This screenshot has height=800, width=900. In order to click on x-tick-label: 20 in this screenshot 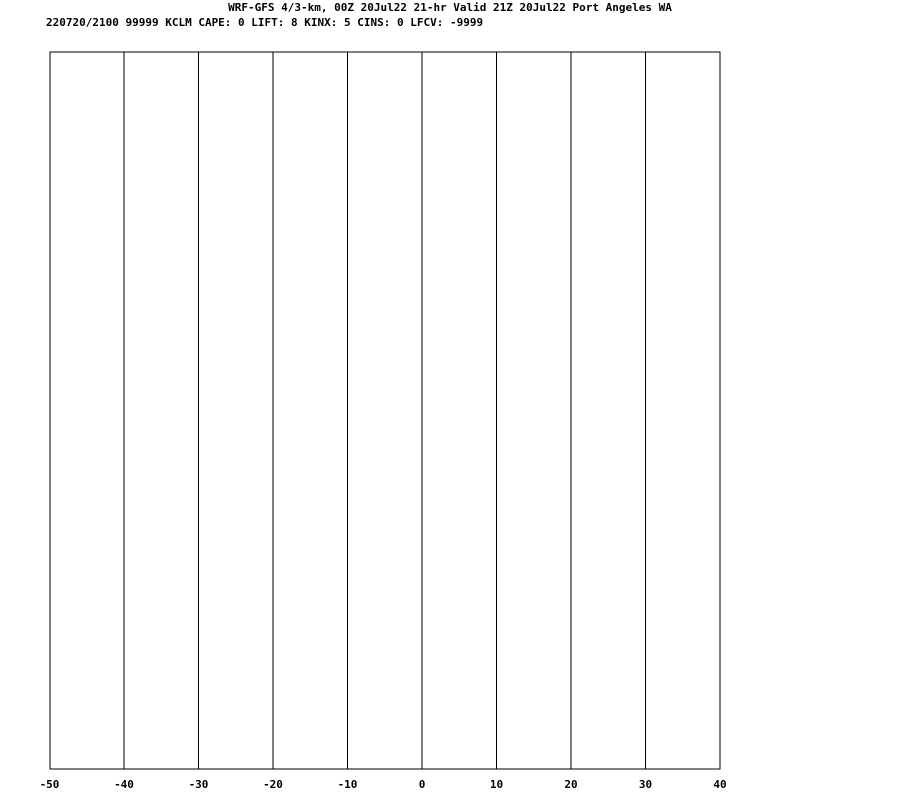, I will do `click(570, 784)`.